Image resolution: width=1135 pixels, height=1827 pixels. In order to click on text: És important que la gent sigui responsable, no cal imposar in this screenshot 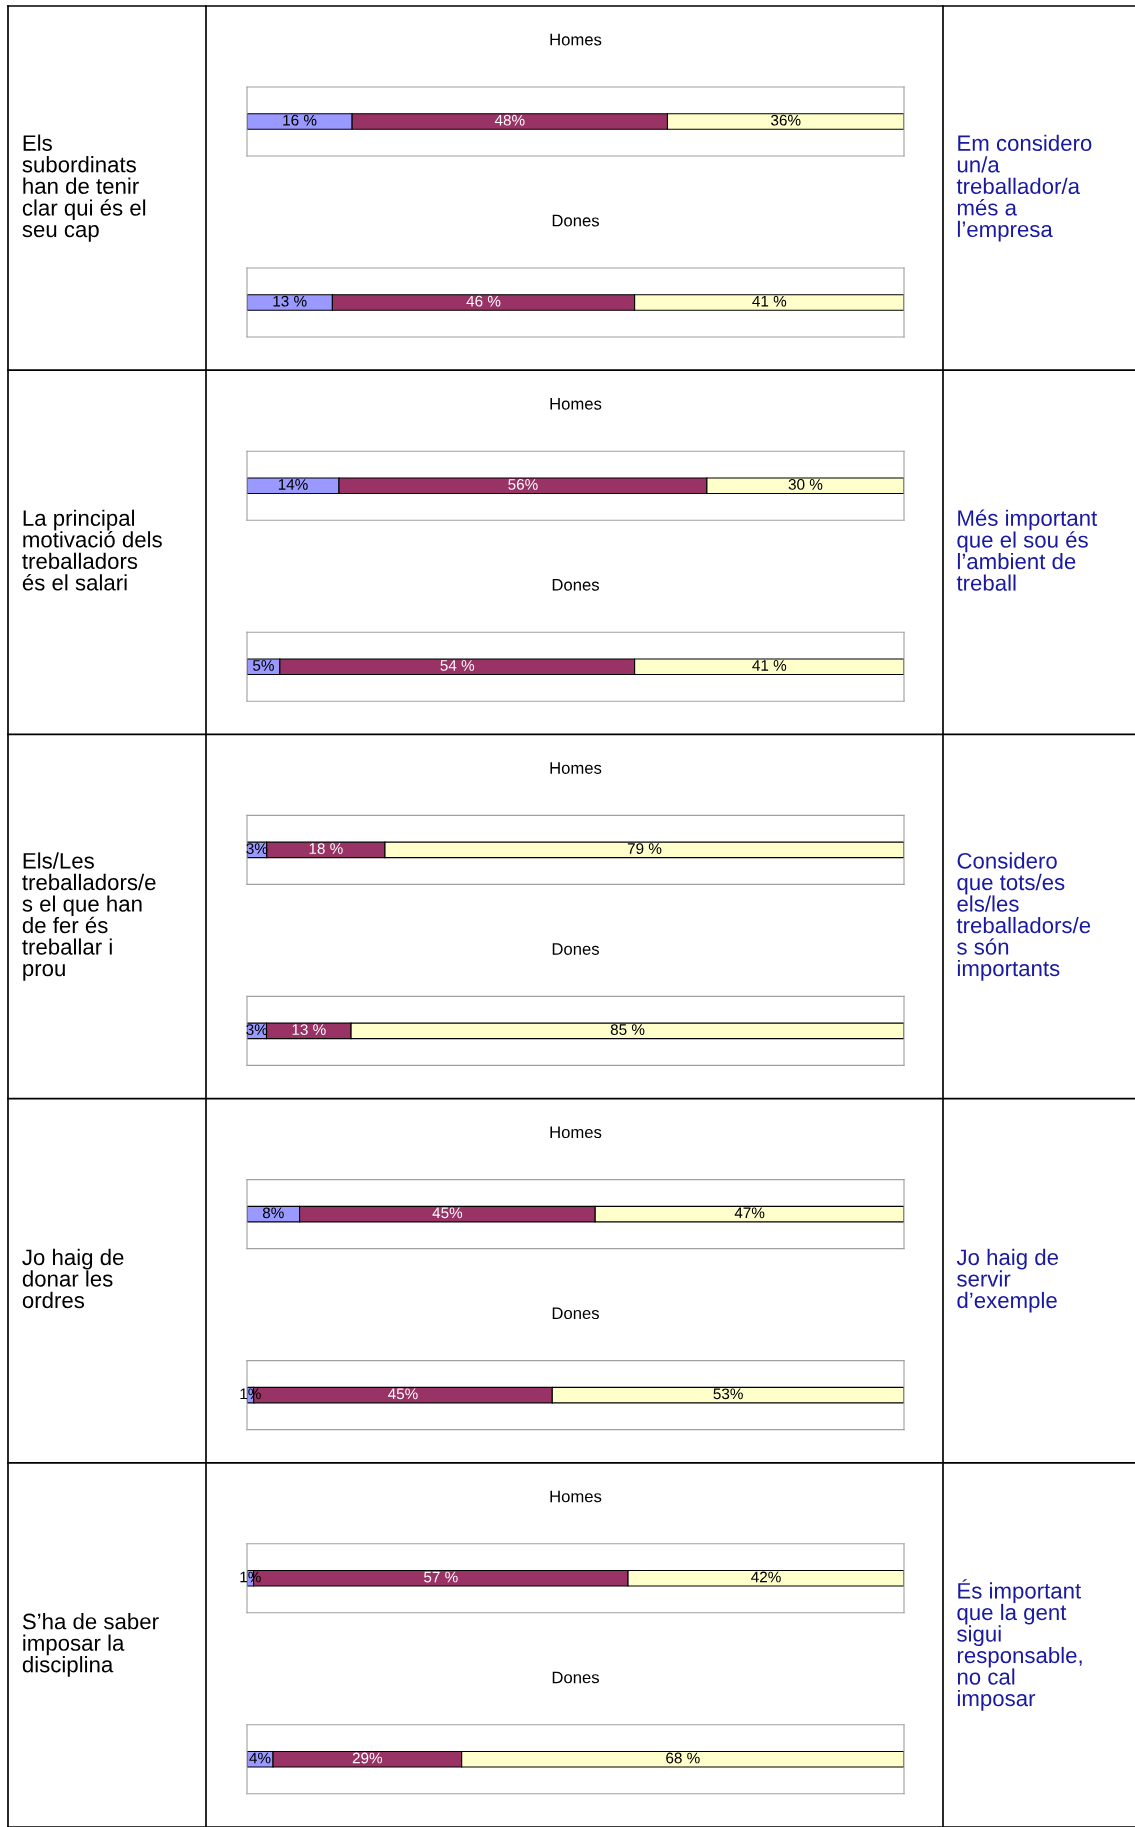, I will do `click(1019, 1645)`.